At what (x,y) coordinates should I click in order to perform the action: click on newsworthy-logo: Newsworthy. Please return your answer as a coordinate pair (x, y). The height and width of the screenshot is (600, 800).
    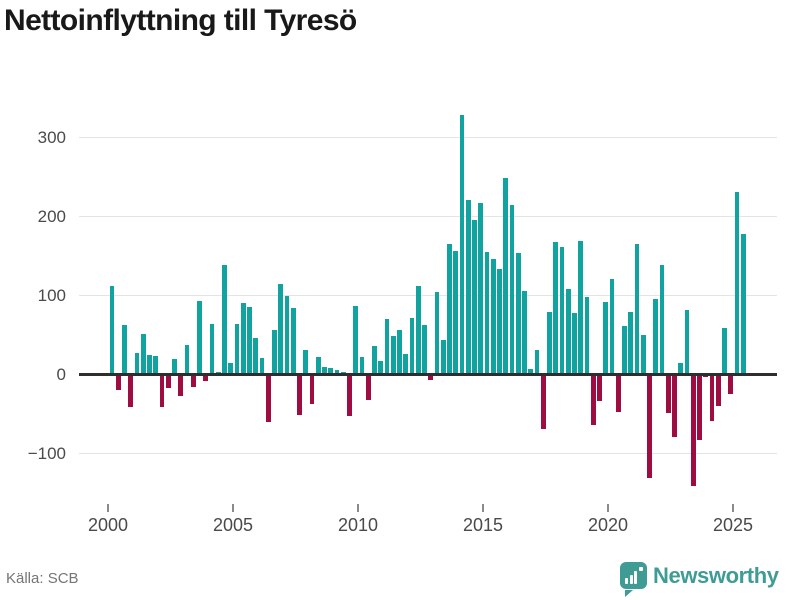
    Looking at the image, I should click on (707, 580).